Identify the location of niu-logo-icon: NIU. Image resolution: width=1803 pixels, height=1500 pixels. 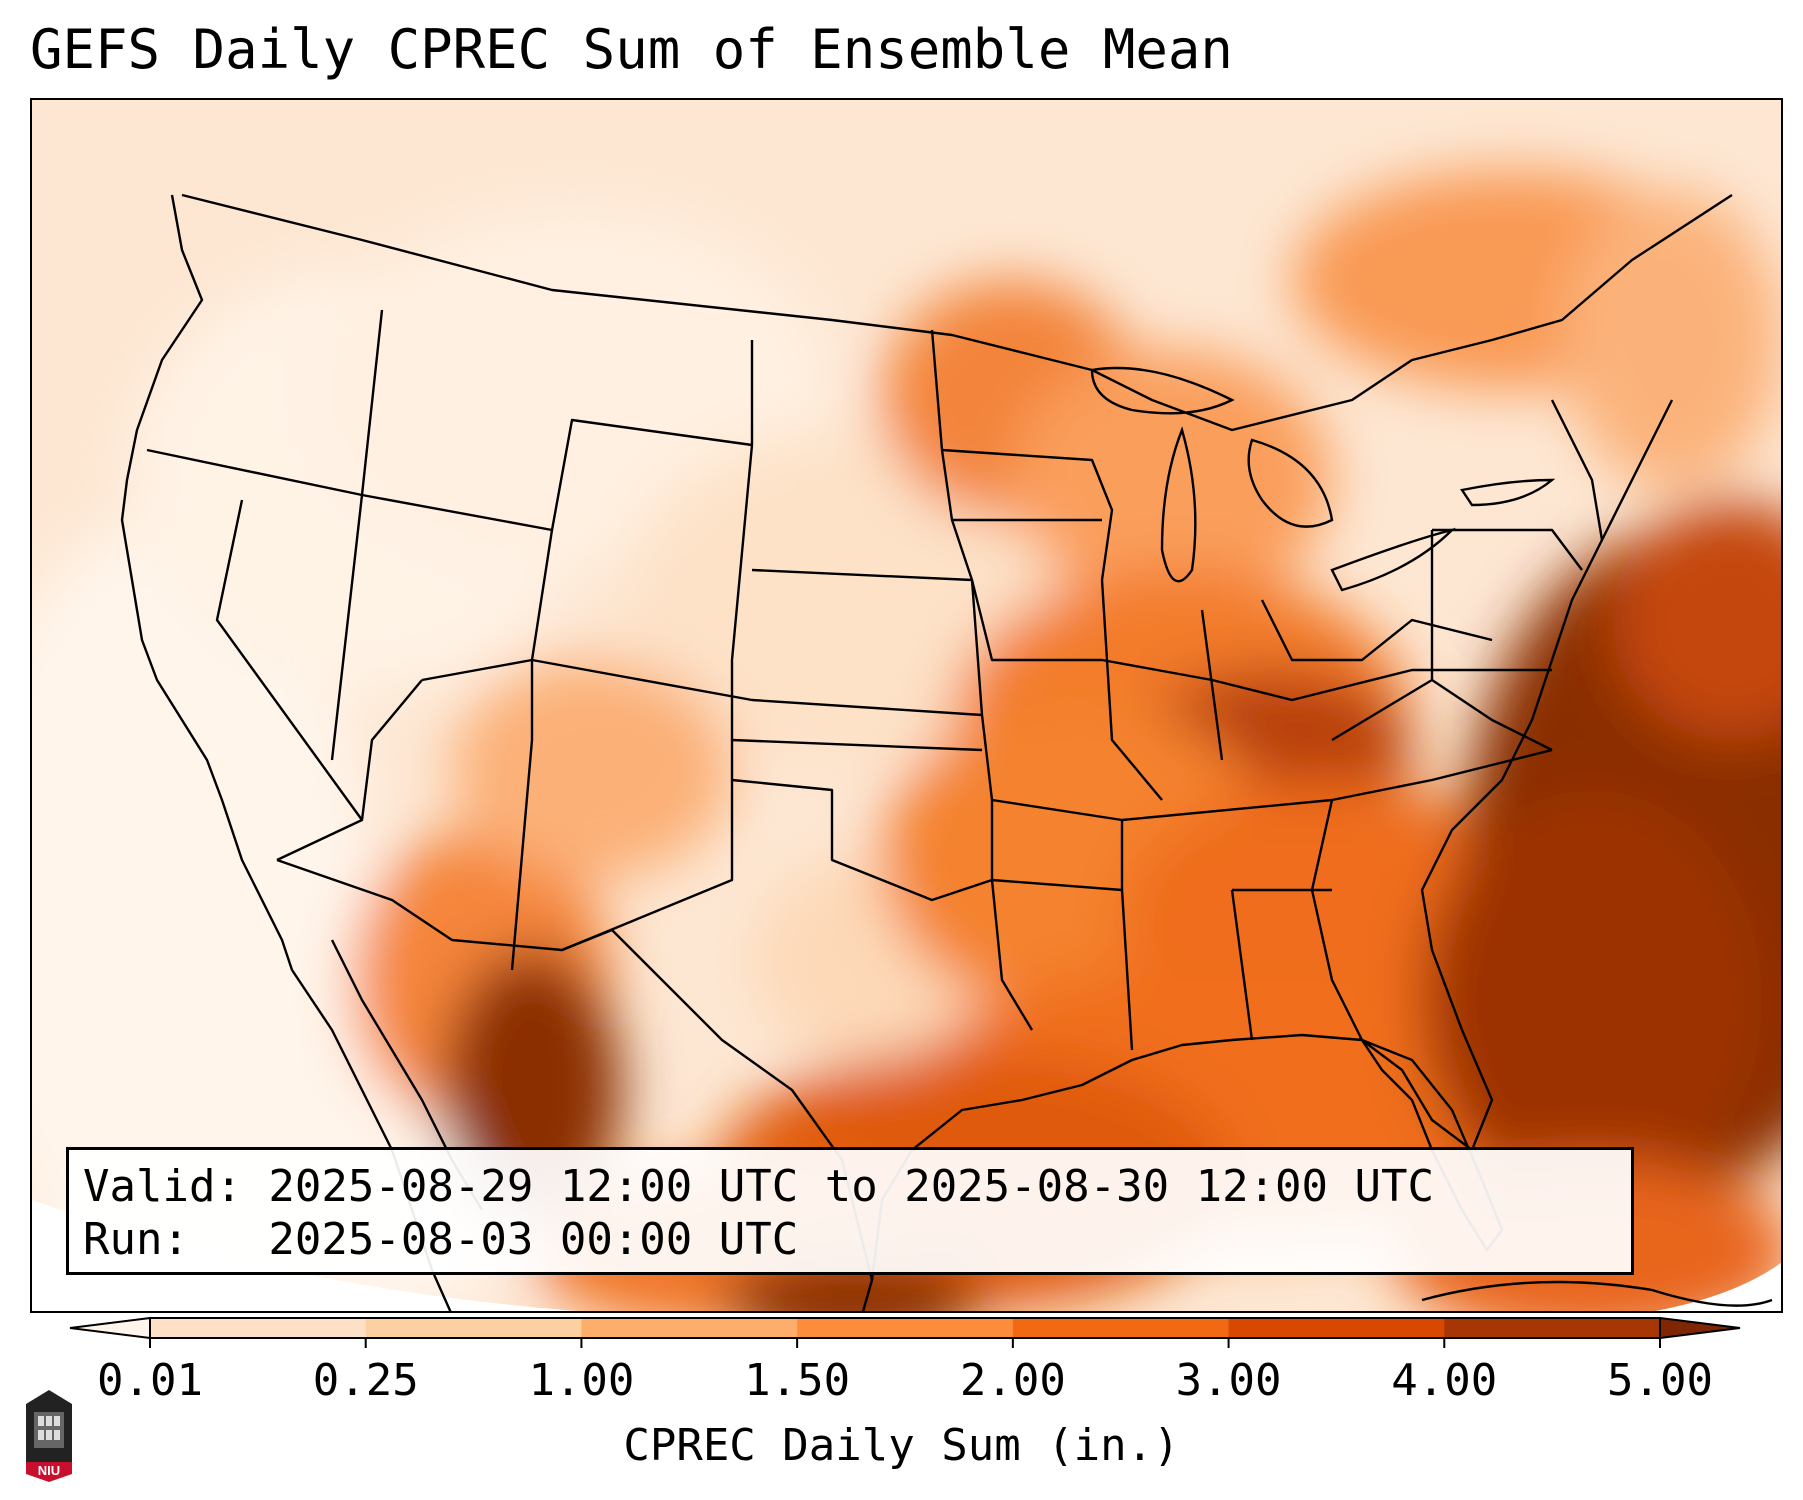
(49, 1436).